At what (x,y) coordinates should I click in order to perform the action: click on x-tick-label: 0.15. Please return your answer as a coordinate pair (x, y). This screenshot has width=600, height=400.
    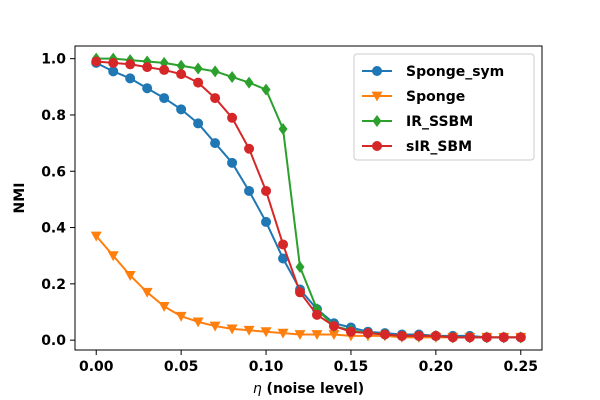
    Looking at the image, I should click on (351, 367).